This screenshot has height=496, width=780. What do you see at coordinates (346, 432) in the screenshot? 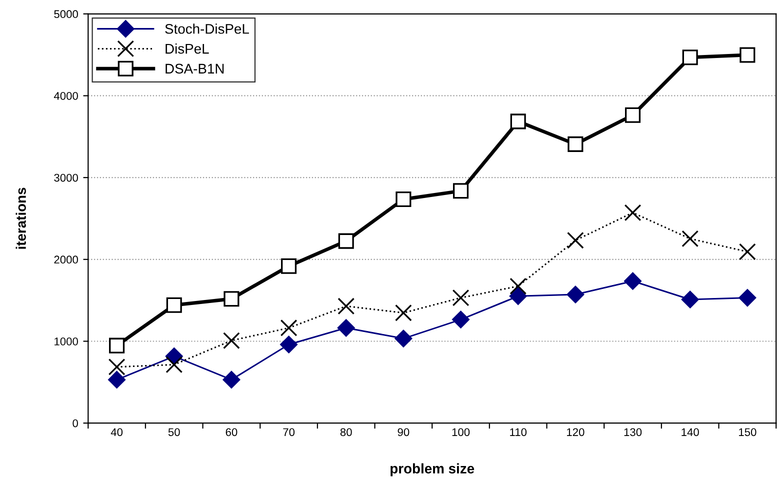
I see `x-tick-label: 80` at bounding box center [346, 432].